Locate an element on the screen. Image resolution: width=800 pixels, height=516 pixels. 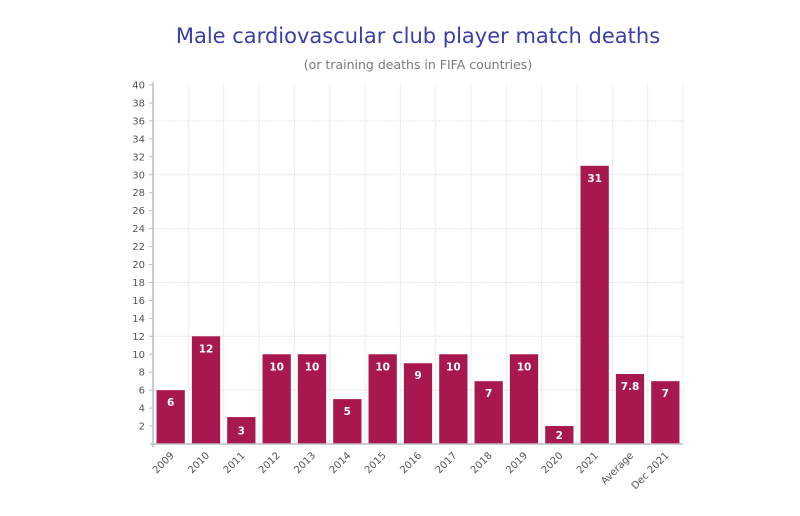
x-tick-label: 2017 is located at coordinates (447, 463).